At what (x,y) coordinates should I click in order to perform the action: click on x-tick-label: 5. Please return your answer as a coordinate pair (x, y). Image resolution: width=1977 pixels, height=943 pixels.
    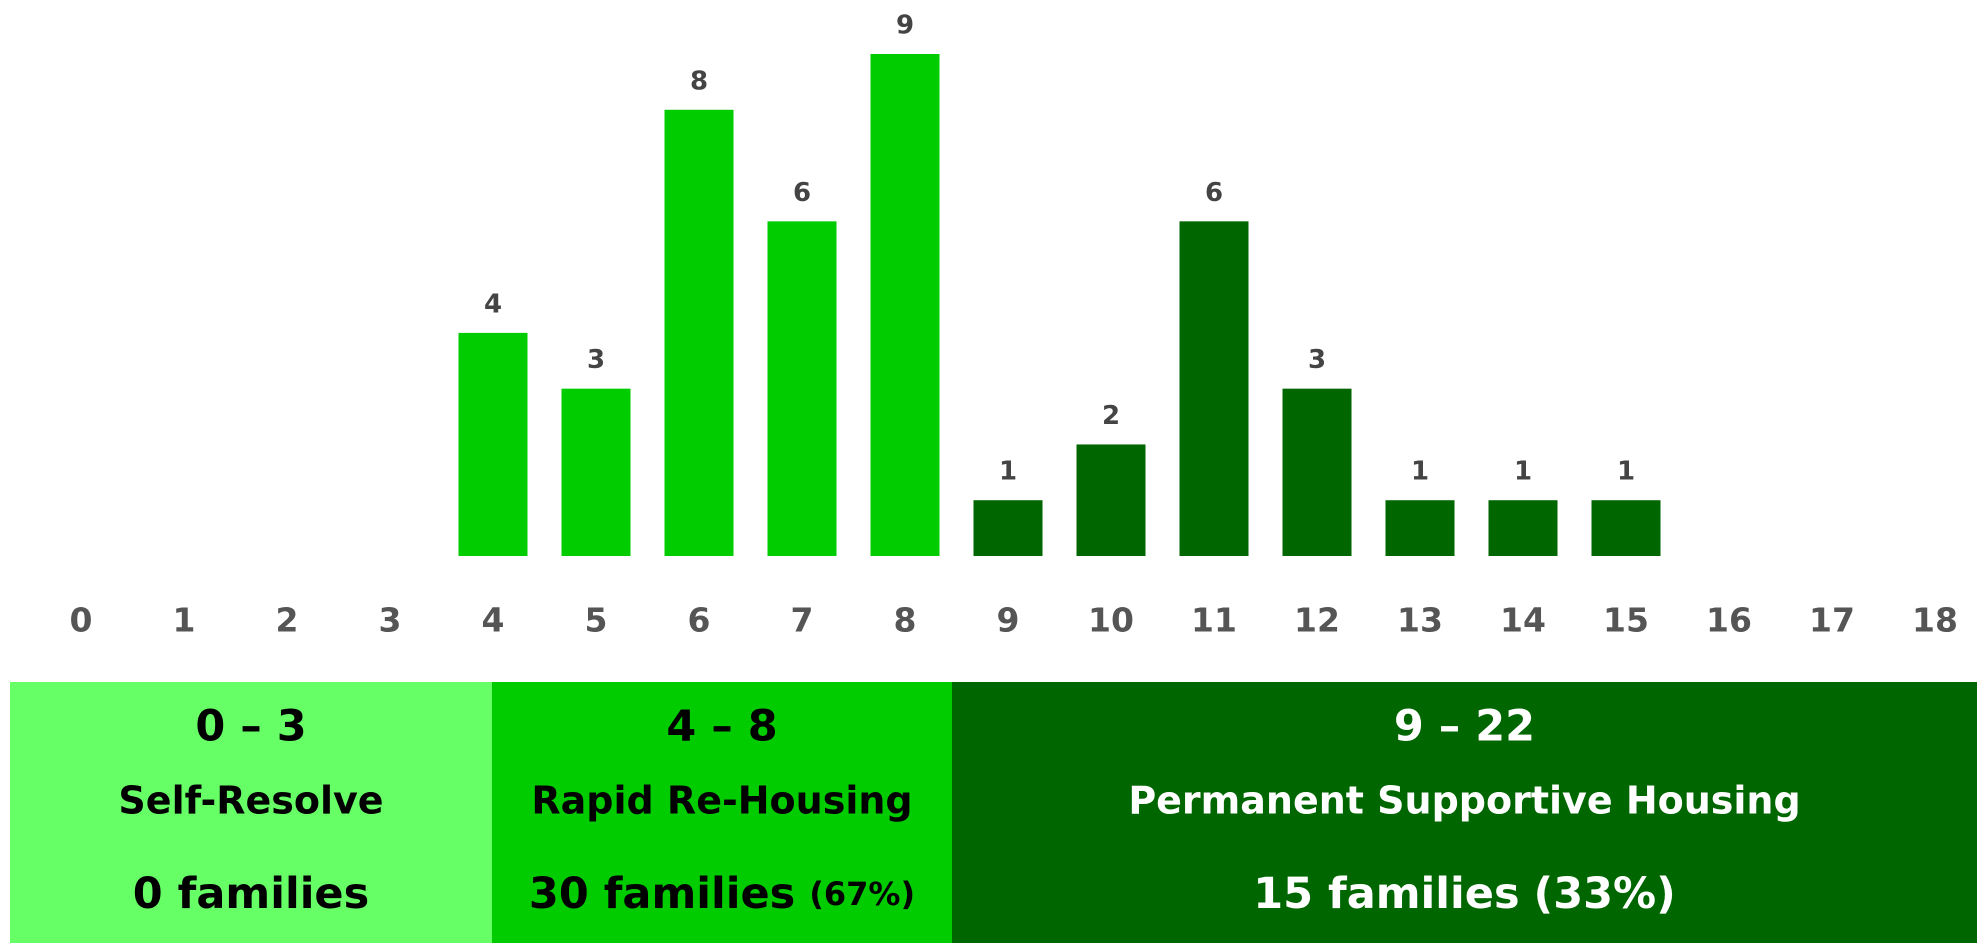
    Looking at the image, I should click on (596, 620).